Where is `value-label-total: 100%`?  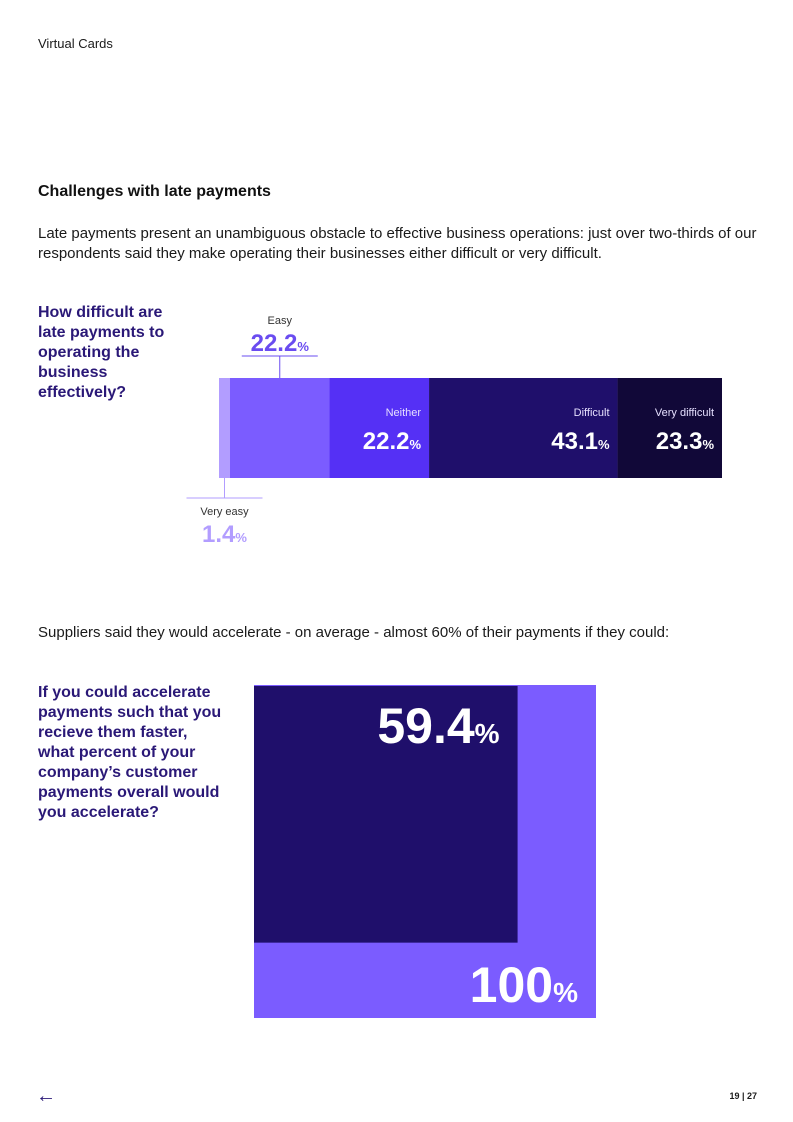 value-label-total: 100% is located at coordinates (524, 985).